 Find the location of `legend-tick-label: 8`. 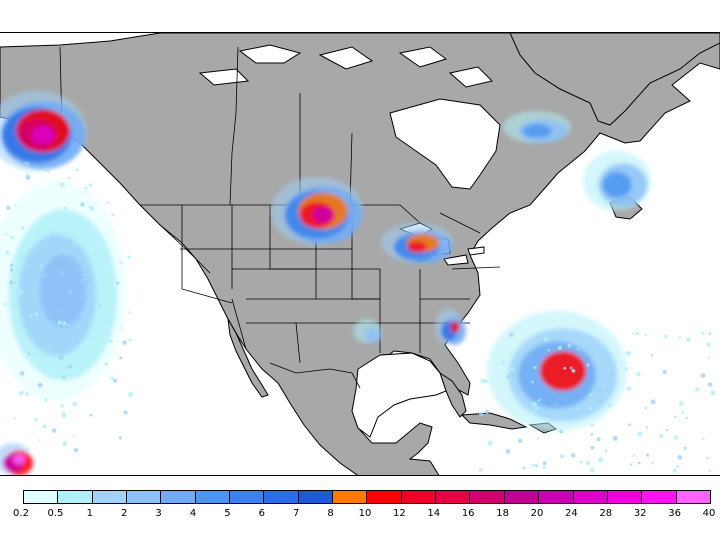

legend-tick-label: 8 is located at coordinates (330, 513).